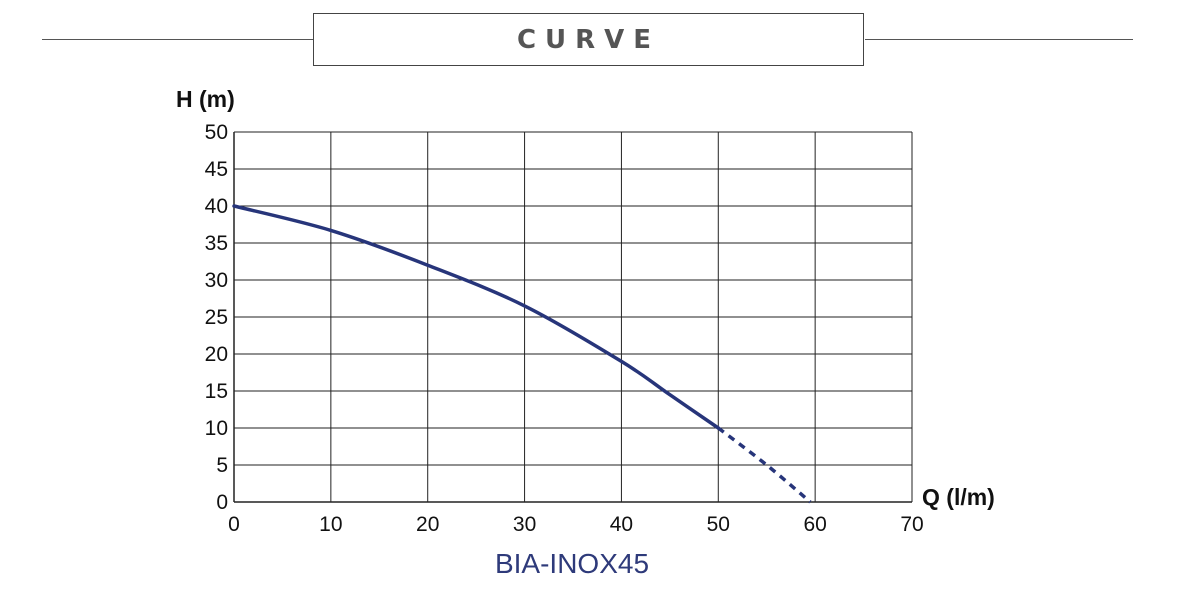 Image resolution: width=1196 pixels, height=600 pixels. What do you see at coordinates (216, 132) in the screenshot?
I see `y-tick-label: 50` at bounding box center [216, 132].